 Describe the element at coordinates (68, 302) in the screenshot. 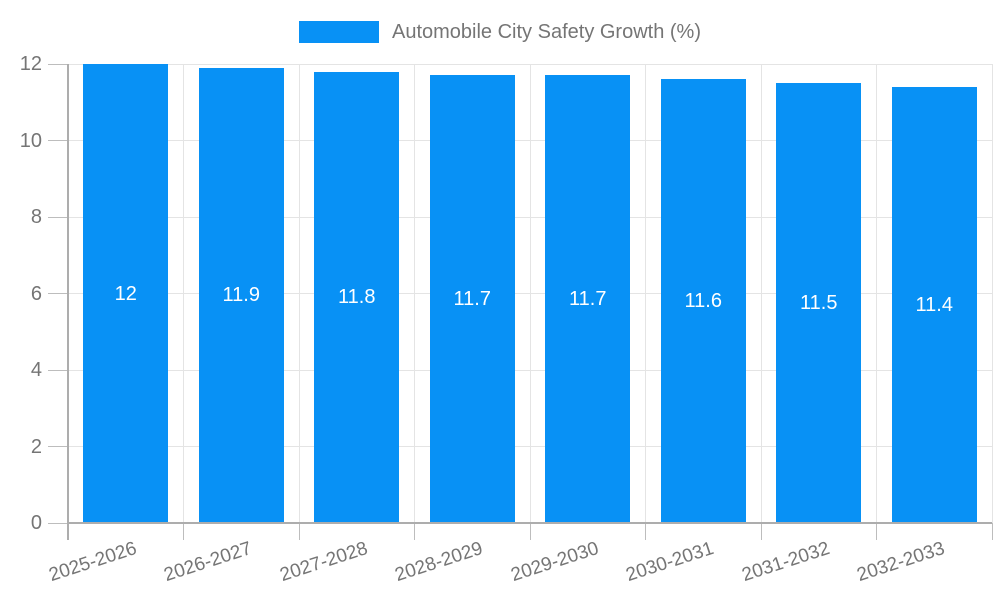

I see `y-axis-line` at that location.